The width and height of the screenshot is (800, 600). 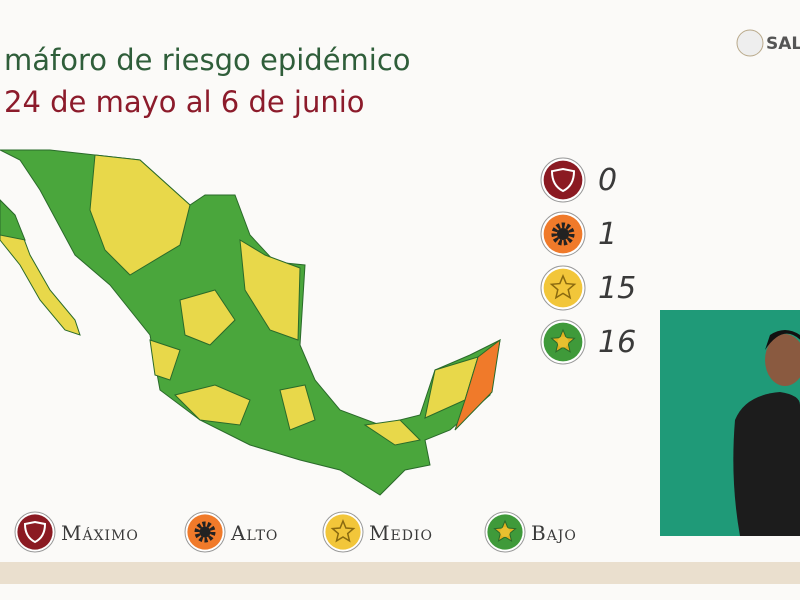 What do you see at coordinates (207, 60) in the screenshot?
I see `title: máforo de riesgo epidémico` at bounding box center [207, 60].